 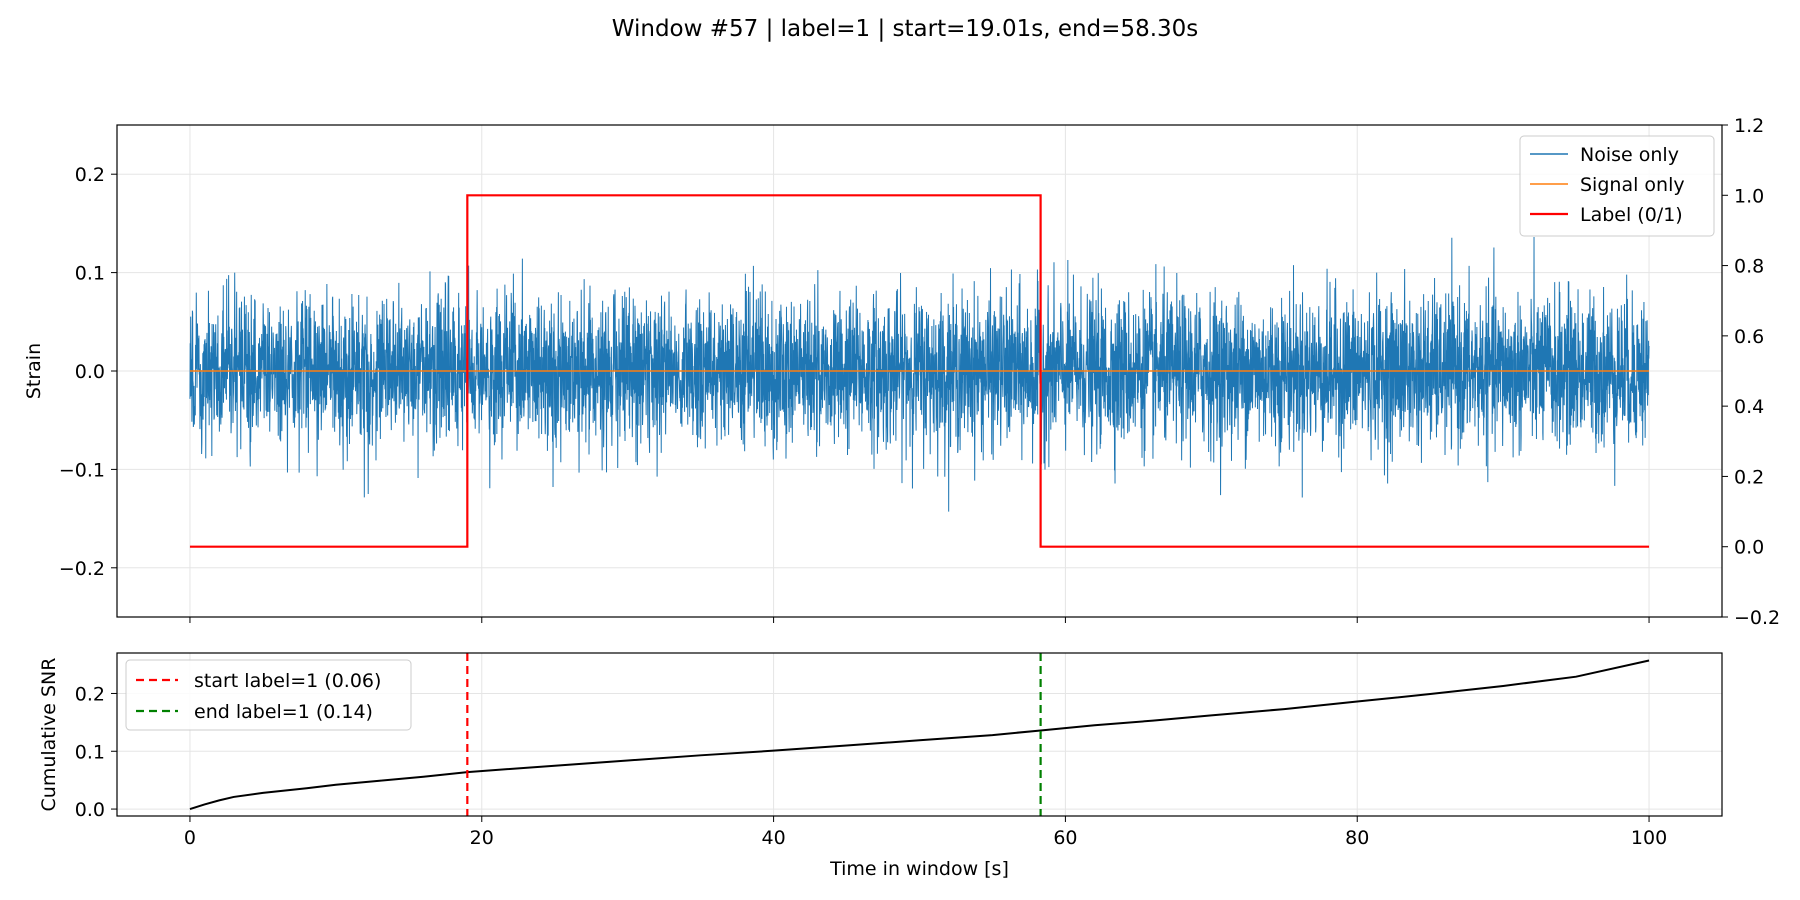 What do you see at coordinates (283, 712) in the screenshot?
I see `bottom-legend-label: end label=1 (0.14)` at bounding box center [283, 712].